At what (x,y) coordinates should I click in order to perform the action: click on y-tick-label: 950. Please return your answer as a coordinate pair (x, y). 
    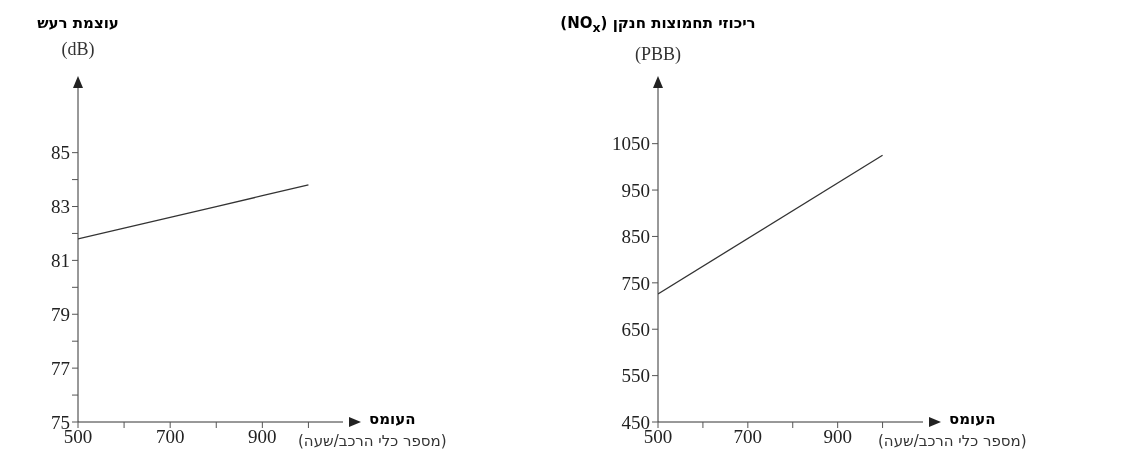
    Looking at the image, I should click on (635, 190).